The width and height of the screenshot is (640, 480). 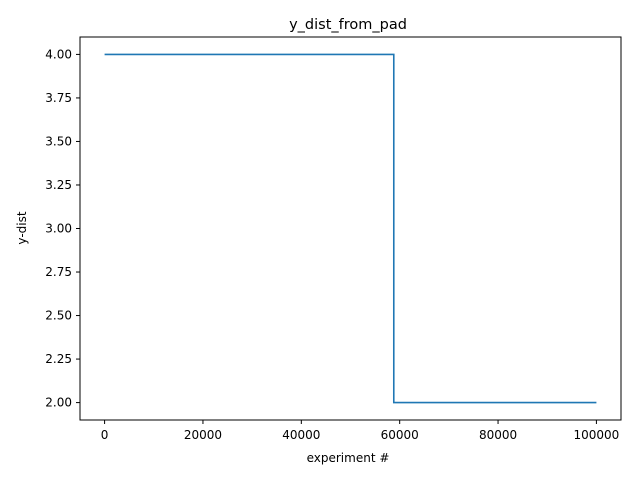 I want to click on x-axis: 0 20000 40000 60000 80000 100000, so click(x=360, y=431).